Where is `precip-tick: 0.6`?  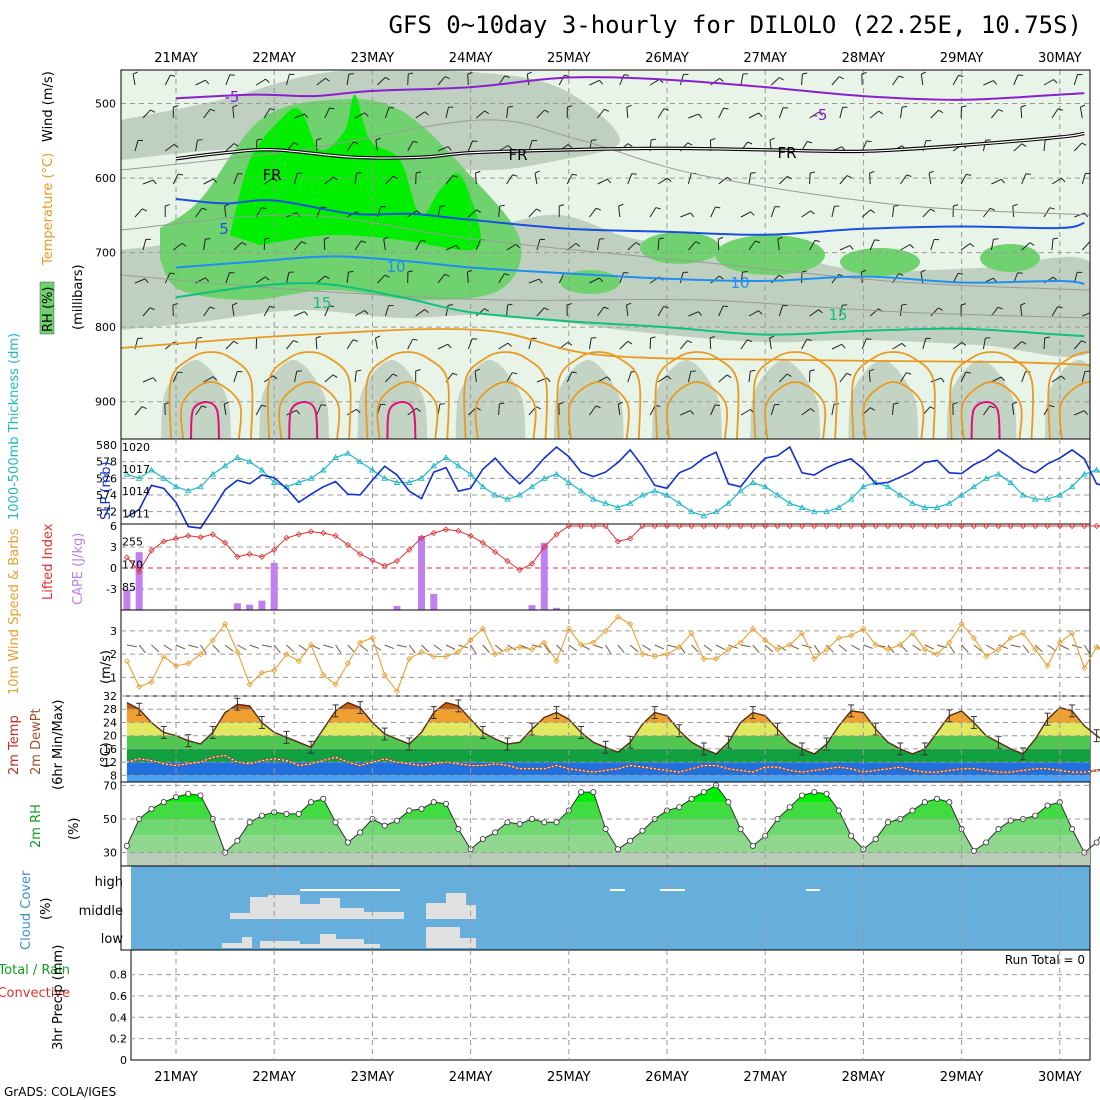
precip-tick: 0.6 is located at coordinates (119, 996).